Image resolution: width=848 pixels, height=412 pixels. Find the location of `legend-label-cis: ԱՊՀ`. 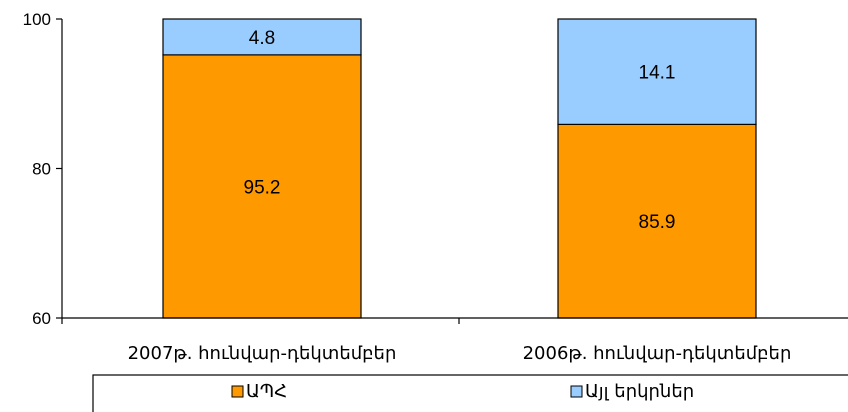

legend-label-cis: ԱՊՀ is located at coordinates (266, 391).